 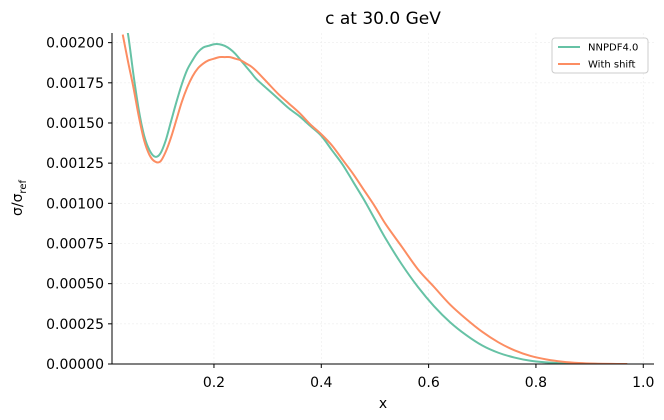 I want to click on y-tick-label: 0.00150, so click(x=75, y=124).